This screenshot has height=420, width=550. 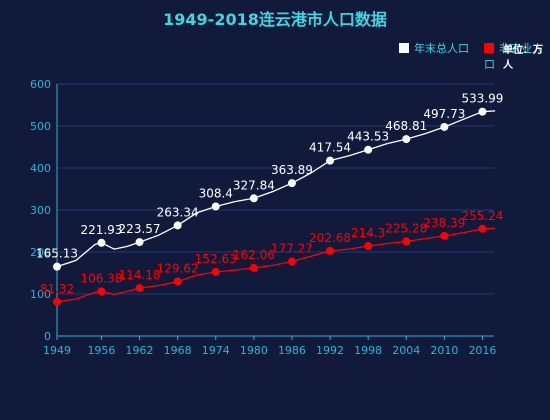 I want to click on data-label-1: 225.28, so click(x=406, y=228).